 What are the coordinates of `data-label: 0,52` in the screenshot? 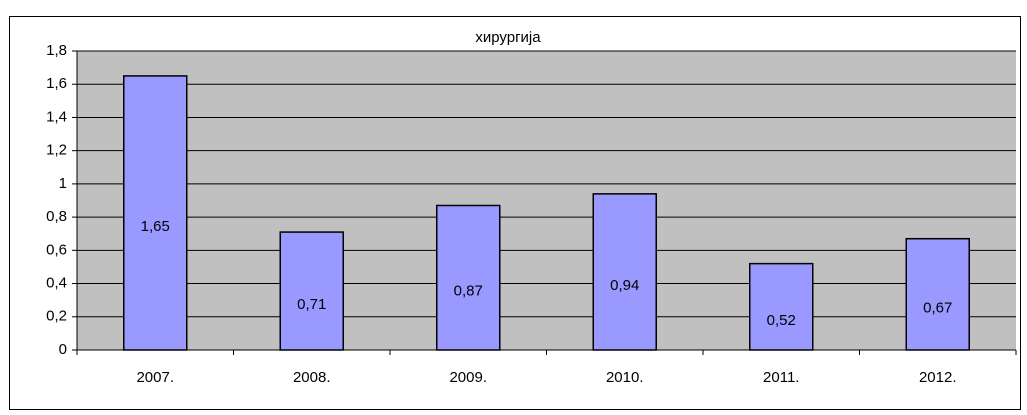 It's located at (781, 320).